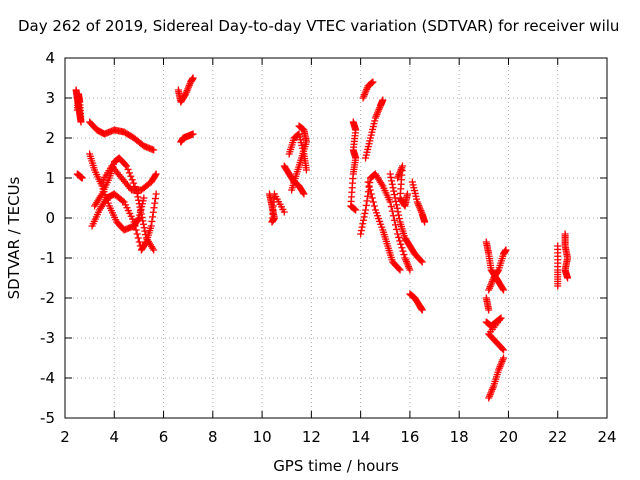 This screenshot has height=480, width=640. I want to click on x-tick-label: 12, so click(311, 437).